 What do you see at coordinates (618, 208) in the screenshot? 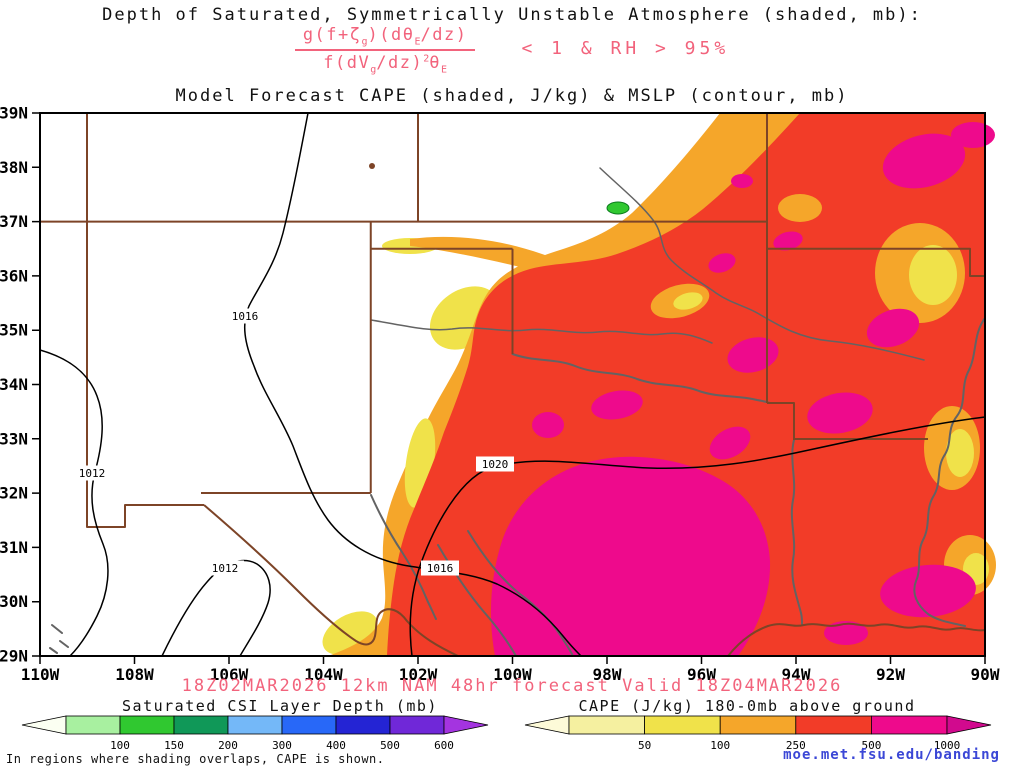
I see `csi-green-spot` at bounding box center [618, 208].